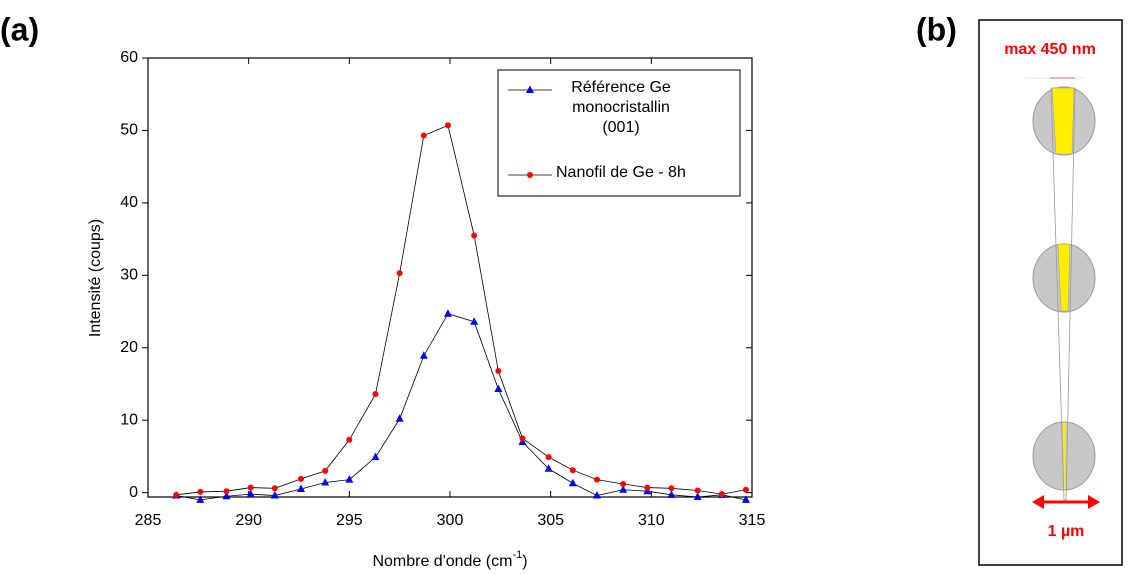  Describe the element at coordinates (129, 130) in the screenshot. I see `y-tick-label: 50` at that location.